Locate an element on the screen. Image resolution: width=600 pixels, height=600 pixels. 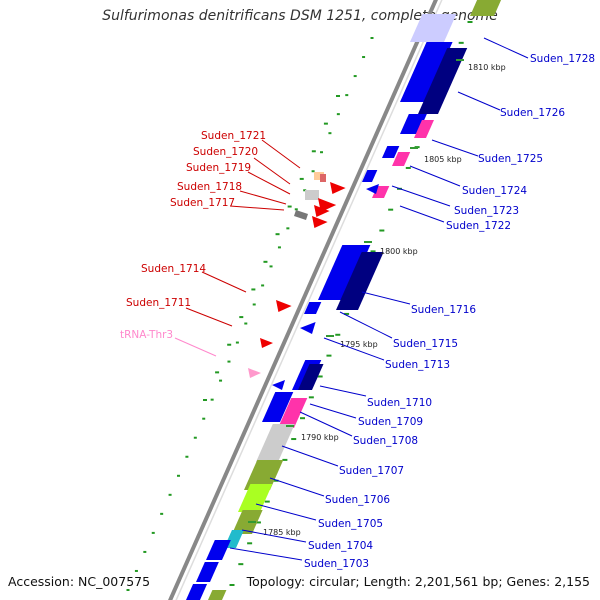
gene-block-1725b is located at coordinates (424, 129).